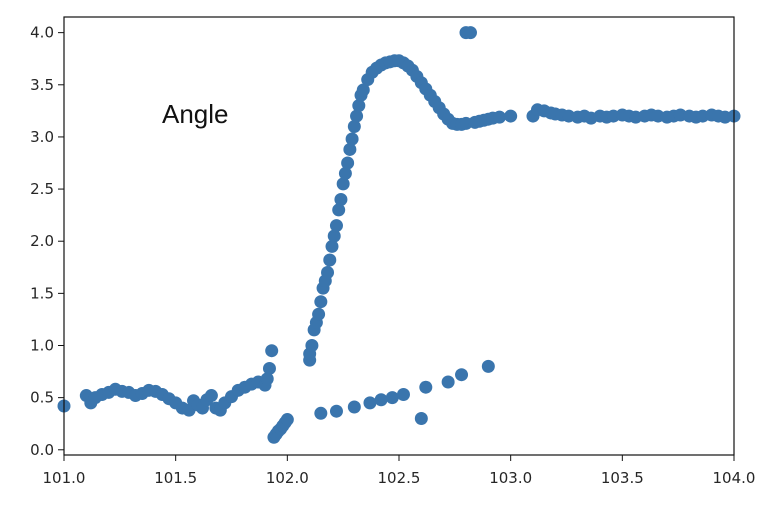 The height and width of the screenshot is (514, 780). I want to click on x-tick-label: 103.5, so click(622, 478).